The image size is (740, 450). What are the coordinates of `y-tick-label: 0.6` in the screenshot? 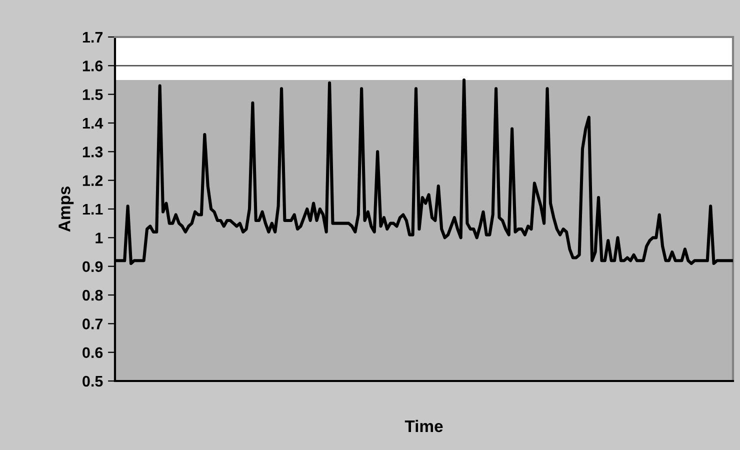 It's located at (92, 352).